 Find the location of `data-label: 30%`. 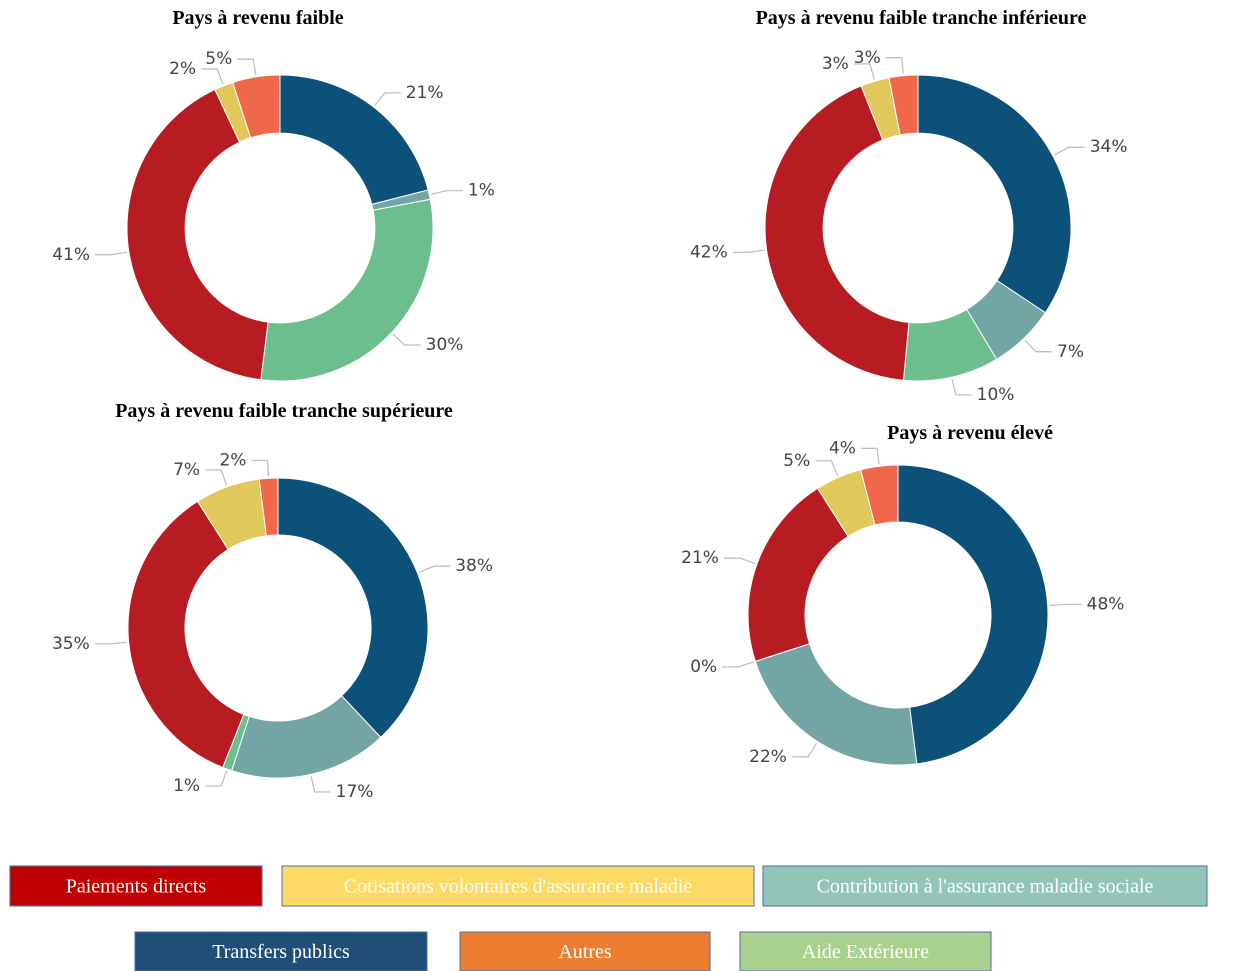

data-label: 30% is located at coordinates (445, 345).